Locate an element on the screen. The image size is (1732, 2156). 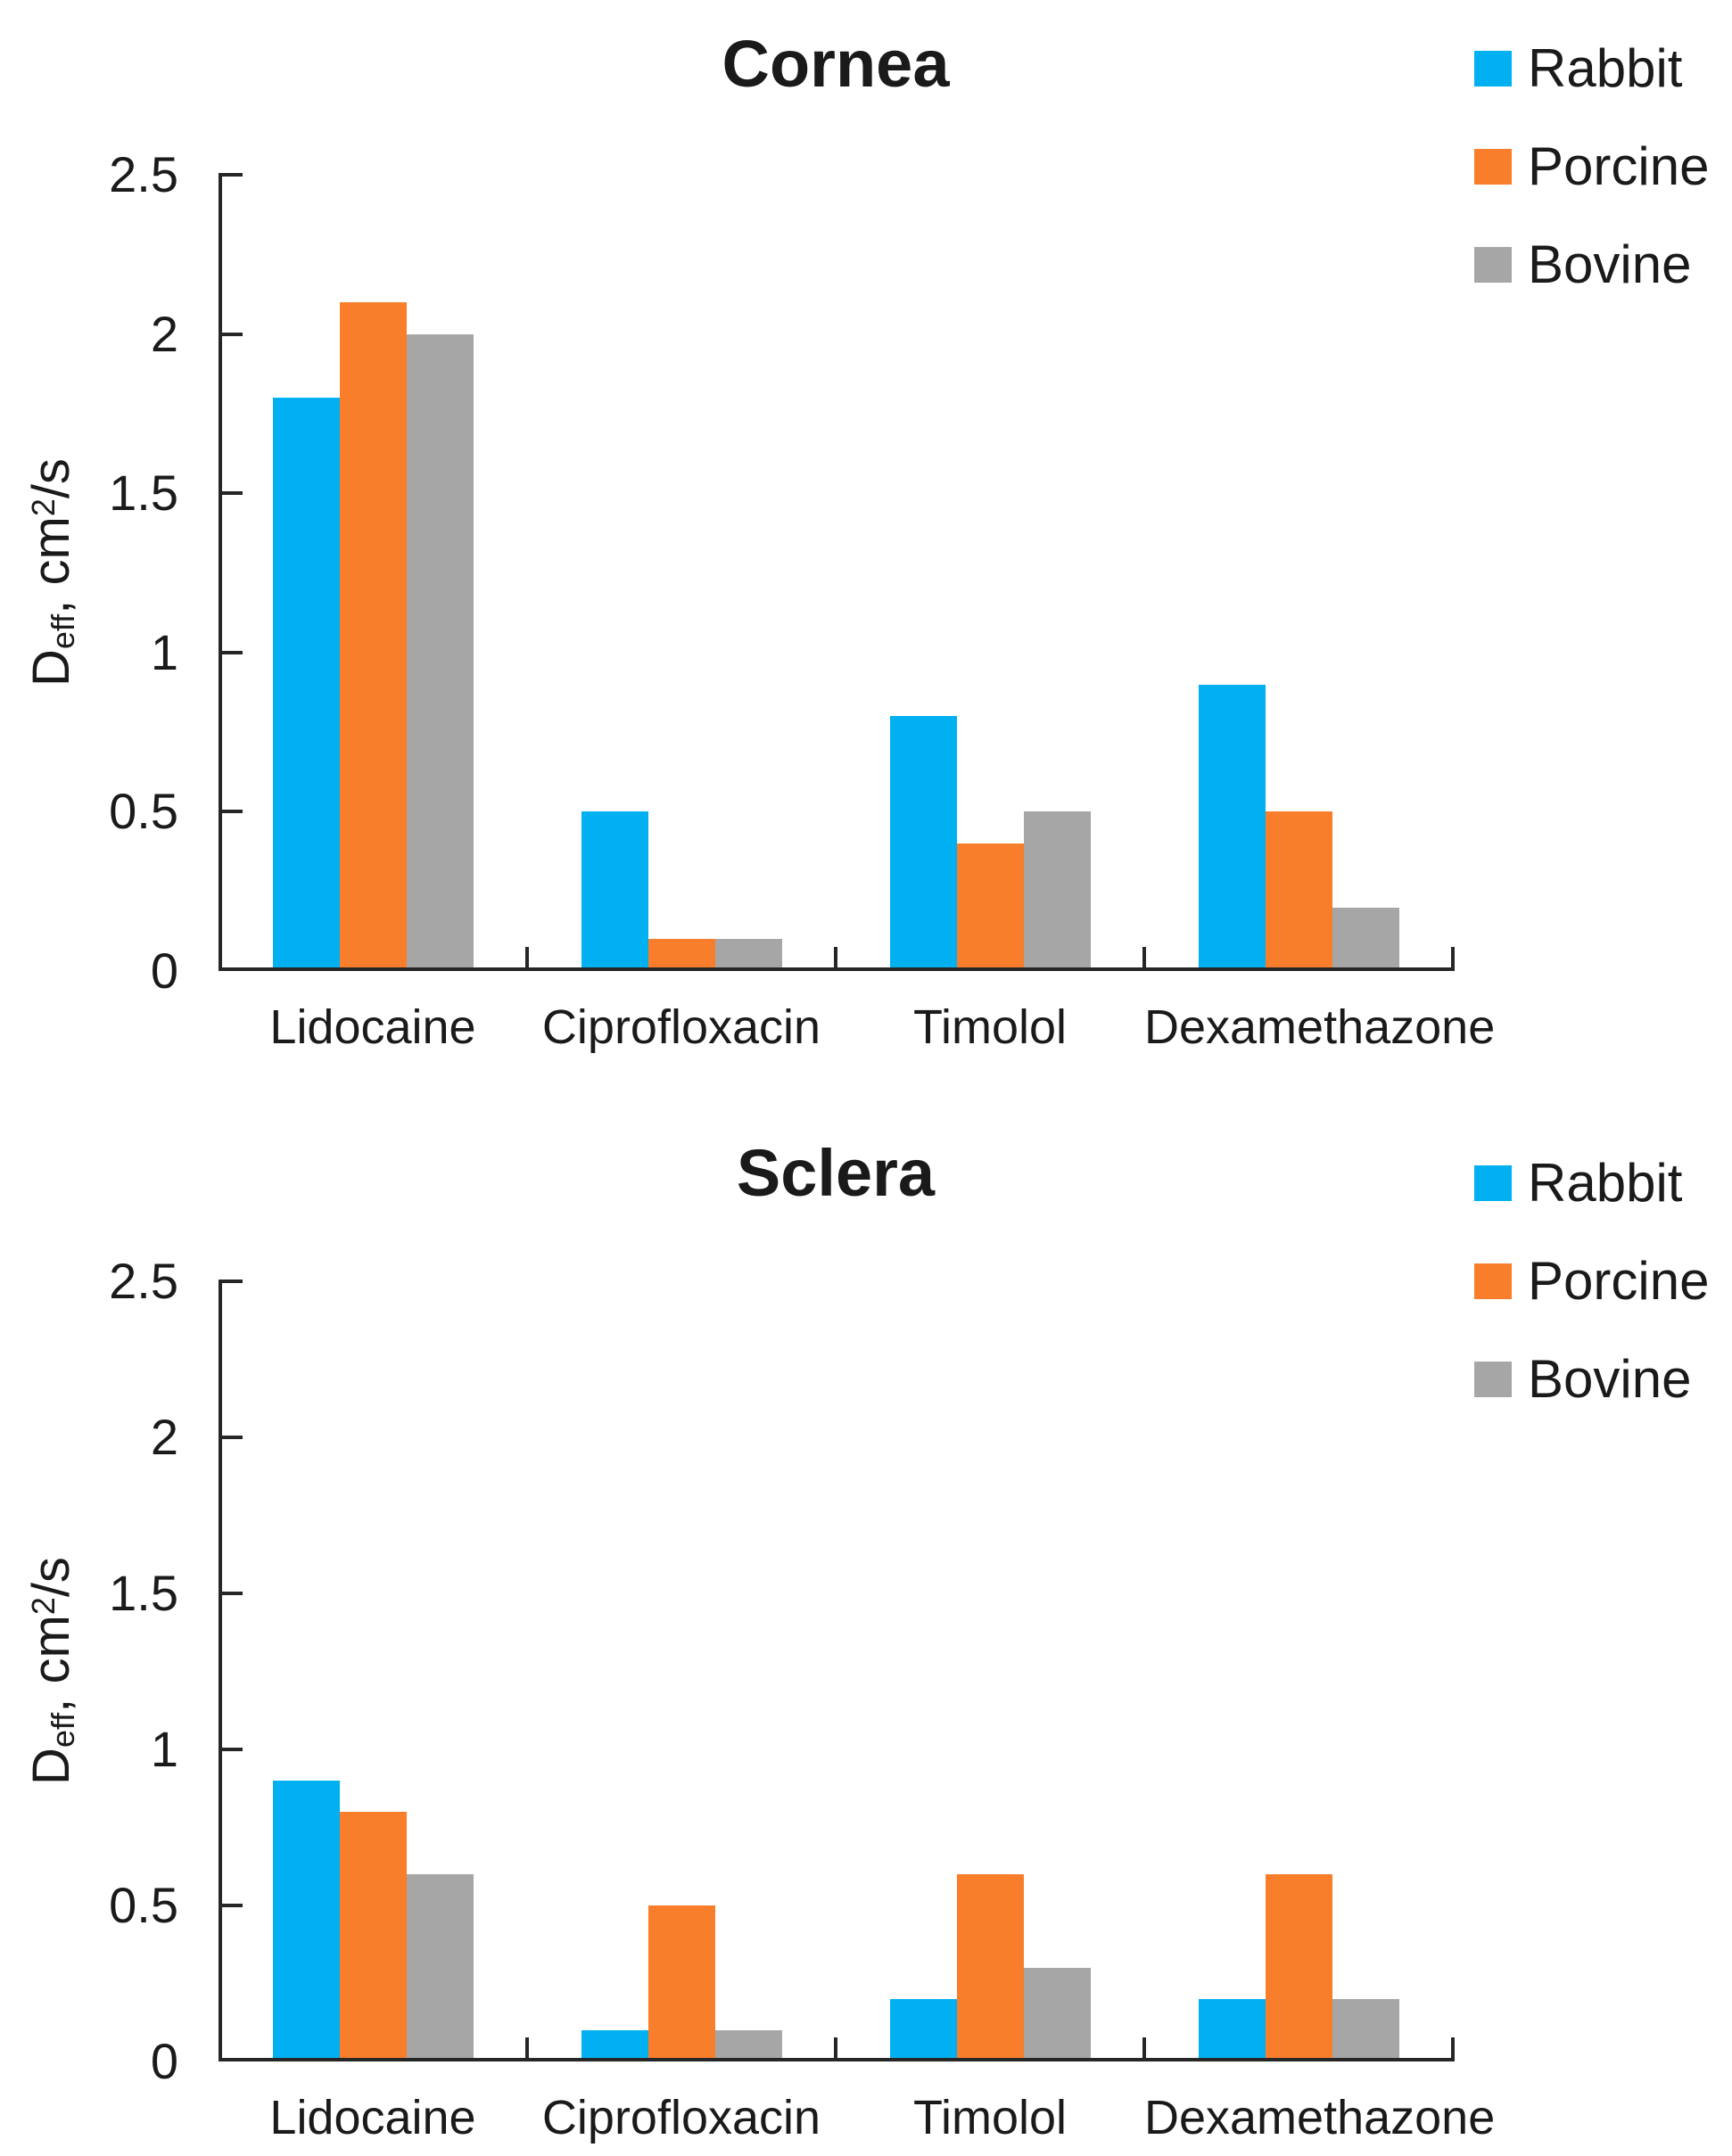
chart-title: Cornea is located at coordinates (836, 64).